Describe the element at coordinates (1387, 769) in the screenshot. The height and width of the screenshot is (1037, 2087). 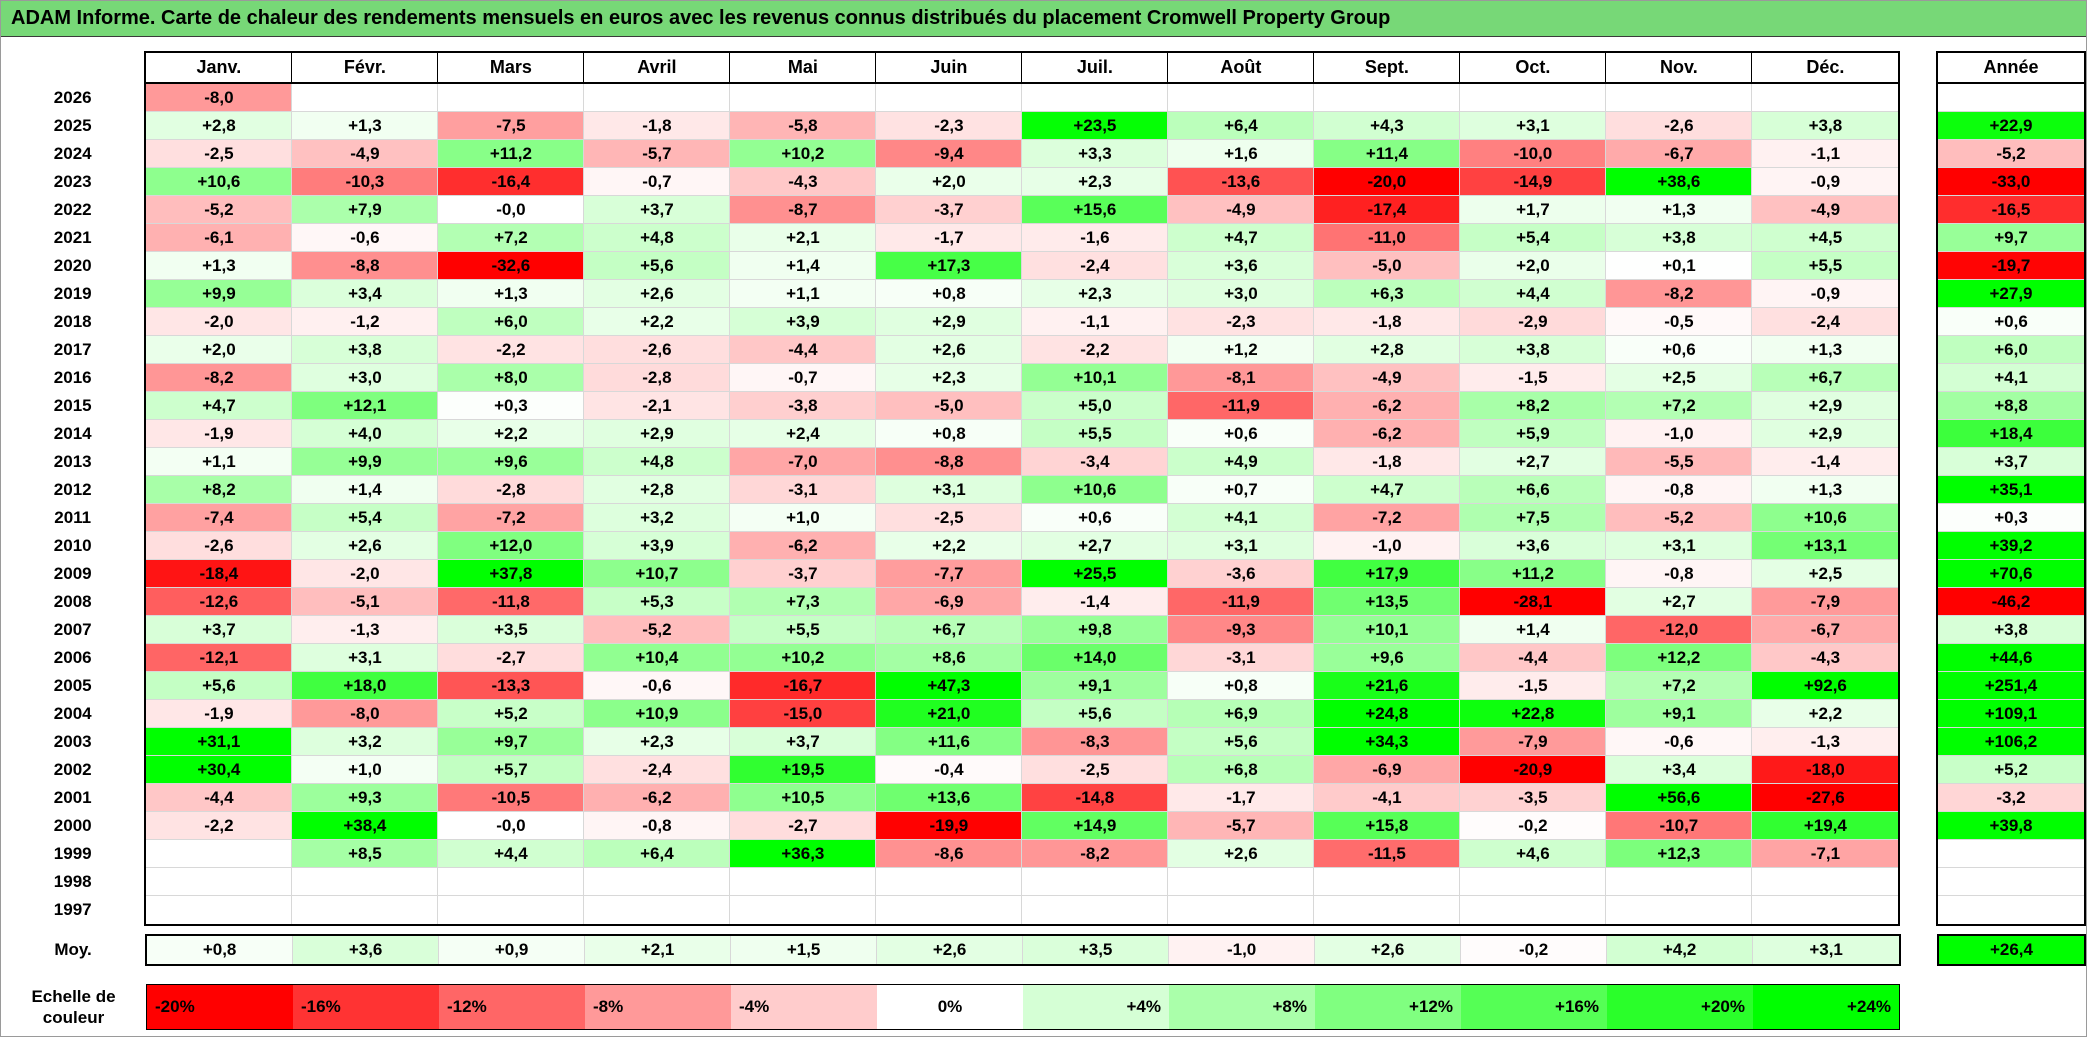
I see `heatmap-cell: -6,9` at that location.